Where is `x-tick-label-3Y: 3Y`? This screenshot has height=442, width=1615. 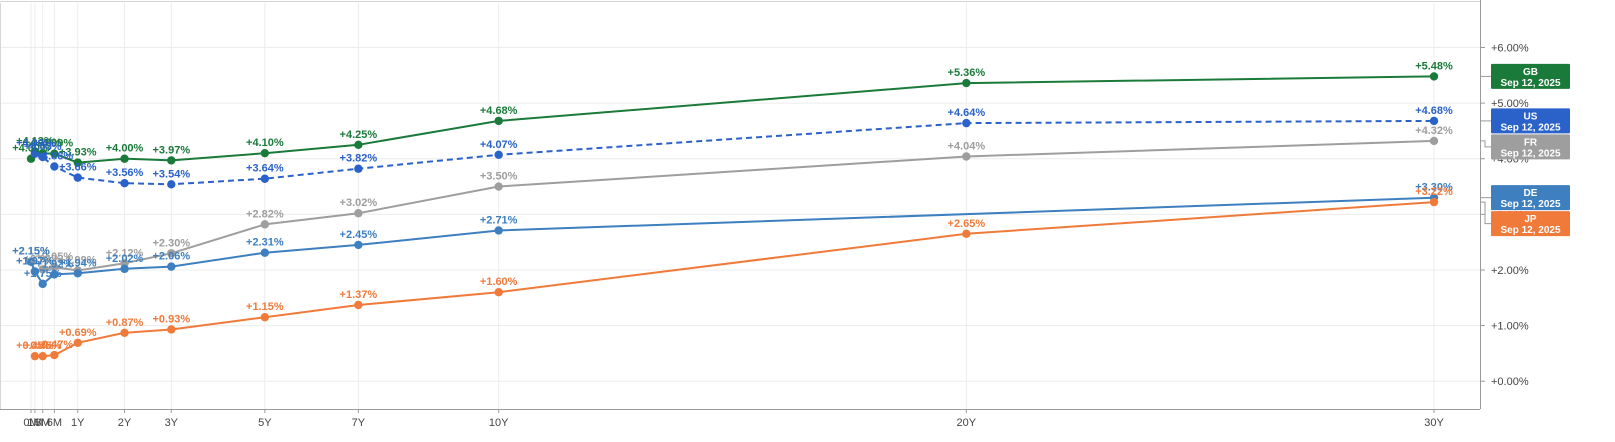 x-tick-label-3Y: 3Y is located at coordinates (172, 423).